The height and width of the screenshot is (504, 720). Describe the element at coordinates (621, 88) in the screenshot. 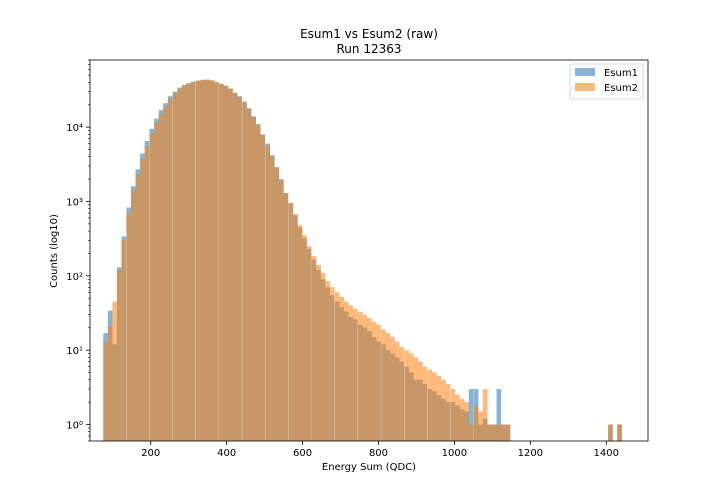

I see `legend-label-esum2: Esum2` at that location.